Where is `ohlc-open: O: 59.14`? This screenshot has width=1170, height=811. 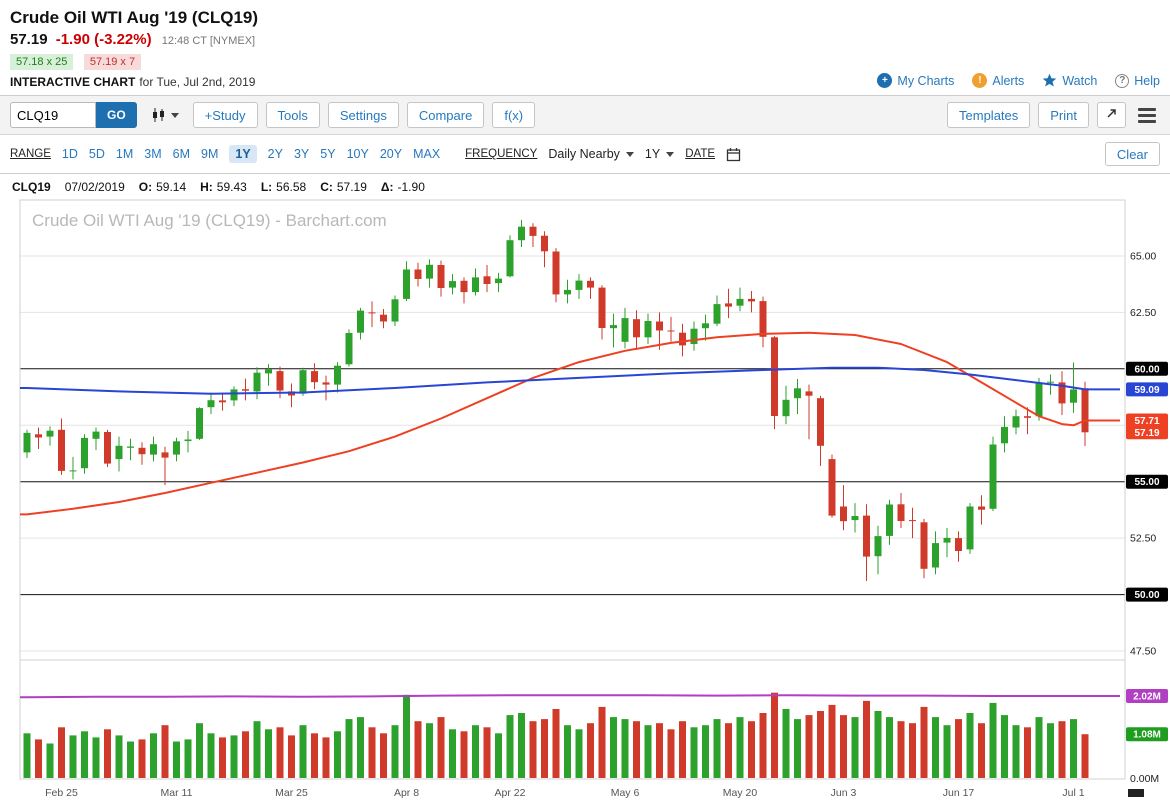
ohlc-open: O: 59.14 is located at coordinates (162, 187).